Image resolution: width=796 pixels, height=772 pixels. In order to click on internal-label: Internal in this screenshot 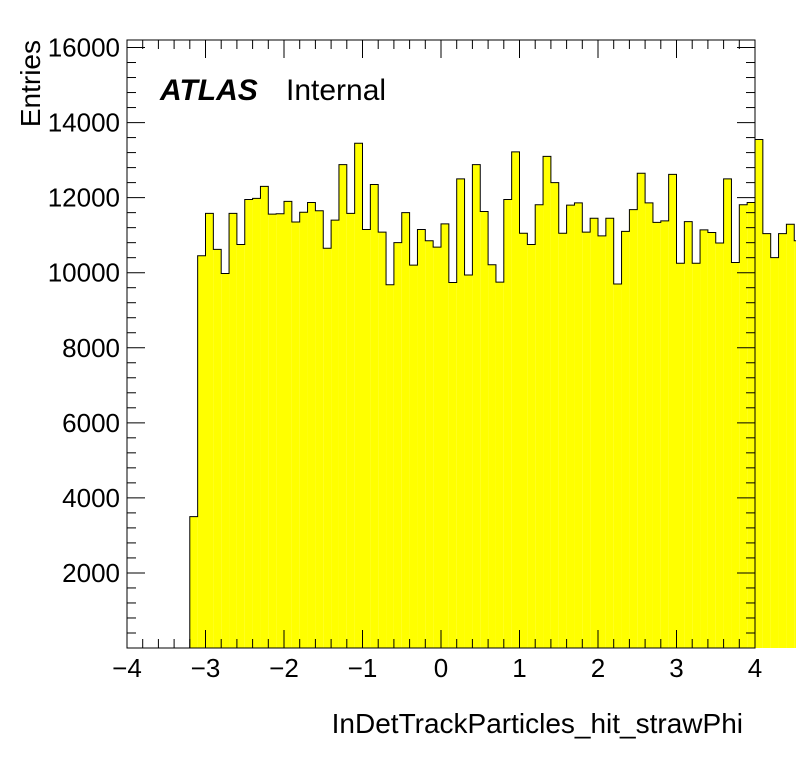, I will do `click(336, 90)`.